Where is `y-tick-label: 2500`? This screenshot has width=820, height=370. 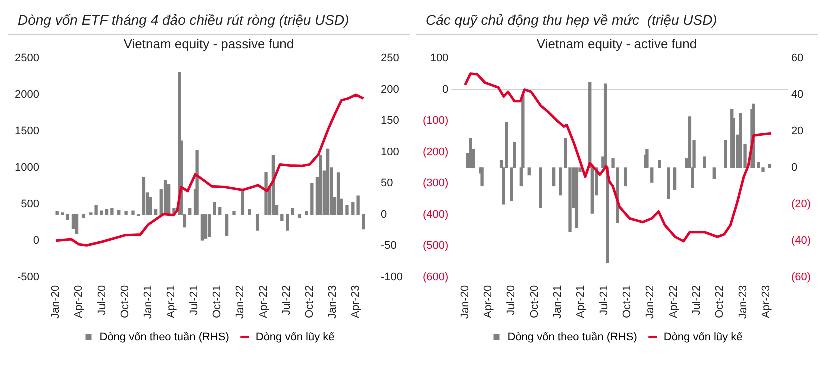 y-tick-label: 2500 is located at coordinates (27, 58).